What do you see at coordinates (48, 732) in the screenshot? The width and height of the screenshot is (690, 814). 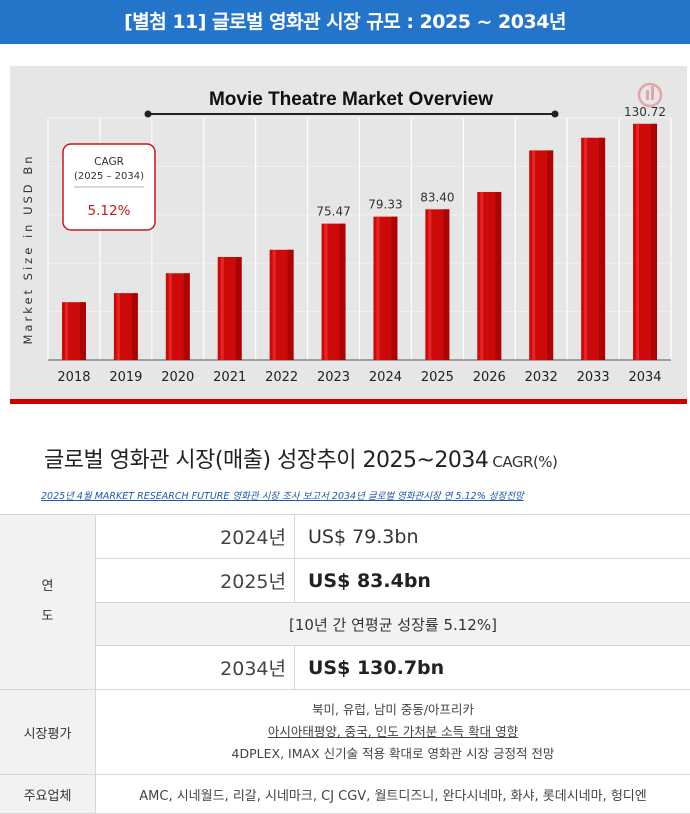 I see `market-eval-header: 시장평가` at bounding box center [48, 732].